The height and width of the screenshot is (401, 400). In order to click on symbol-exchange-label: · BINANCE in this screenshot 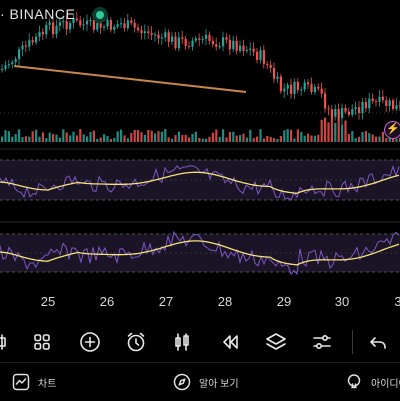, I will do `click(38, 14)`.